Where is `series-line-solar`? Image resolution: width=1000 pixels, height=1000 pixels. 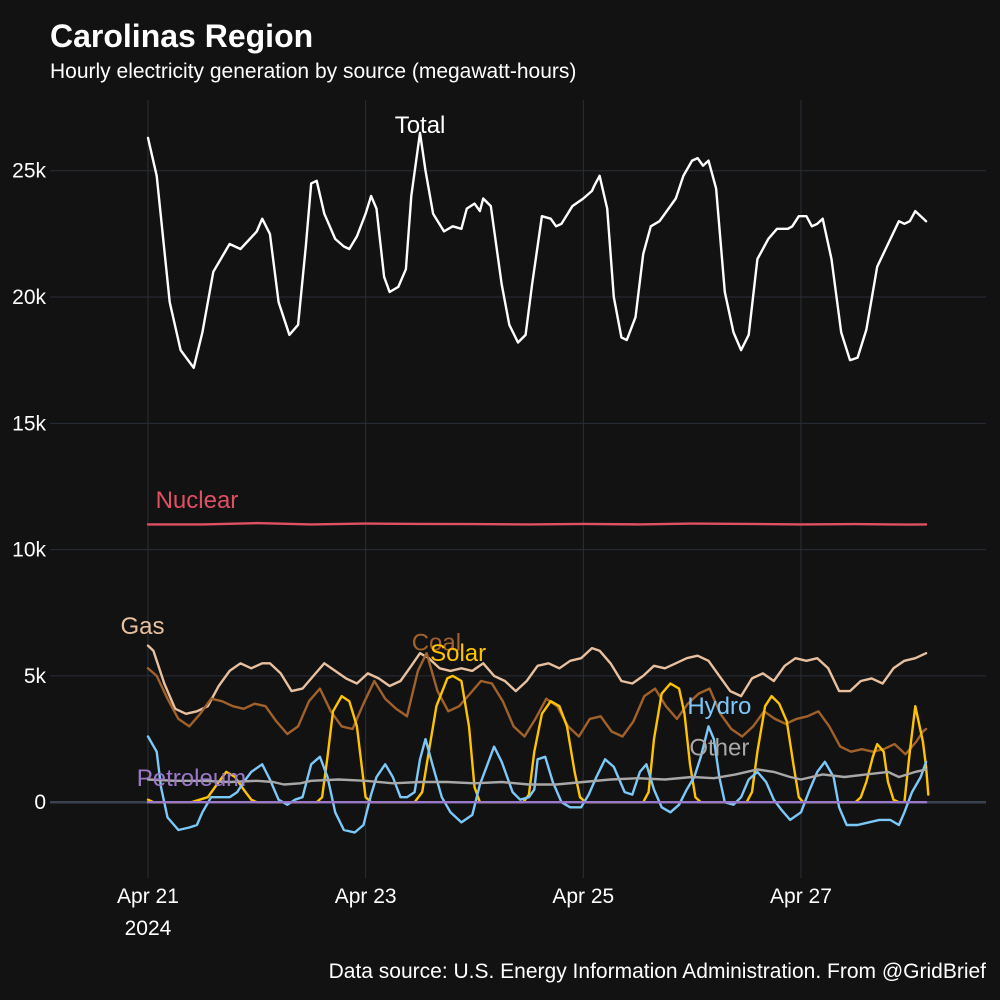 series-line-solar is located at coordinates (538, 739).